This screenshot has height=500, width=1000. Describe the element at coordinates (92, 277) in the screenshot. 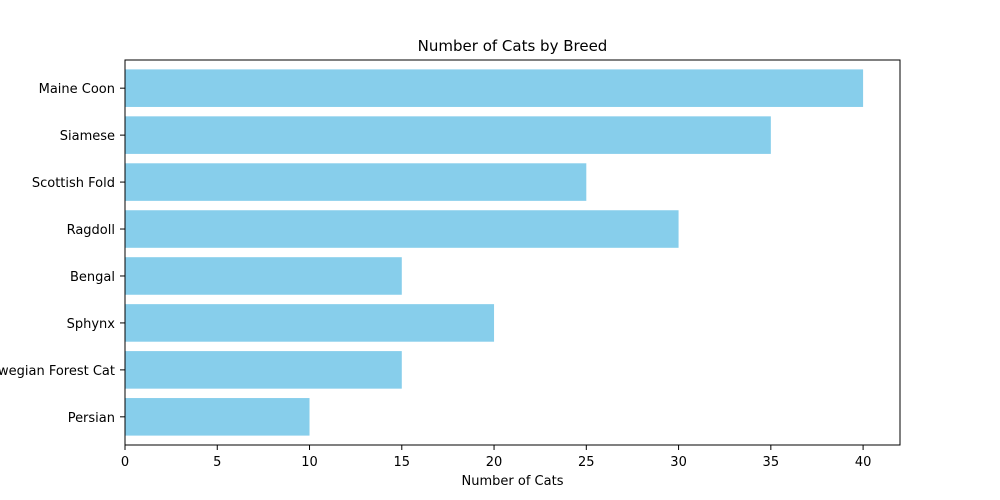

I see `y-tick-label: Bengal` at that location.